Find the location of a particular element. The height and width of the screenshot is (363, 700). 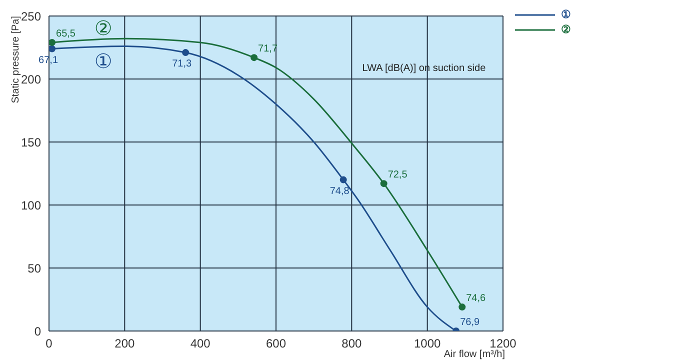

y-axis-title: Static pressure [Pa] is located at coordinates (16, 60).